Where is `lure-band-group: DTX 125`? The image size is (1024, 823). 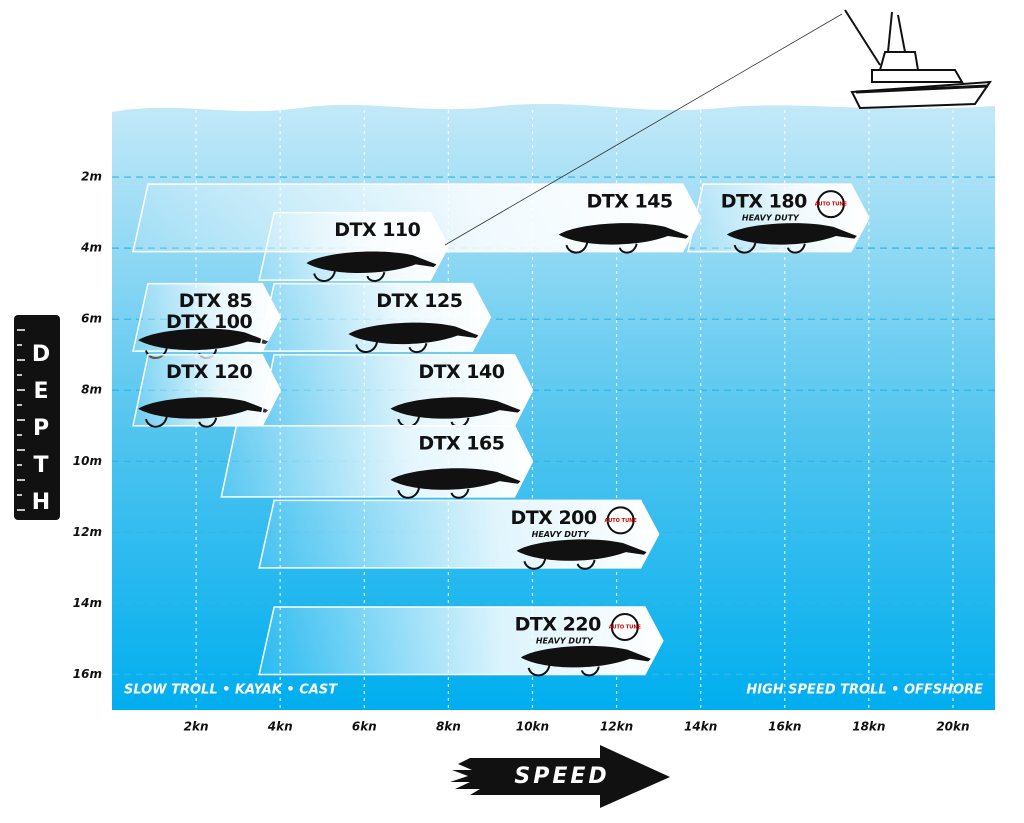
lure-band-group: DTX 125 is located at coordinates (375, 318).